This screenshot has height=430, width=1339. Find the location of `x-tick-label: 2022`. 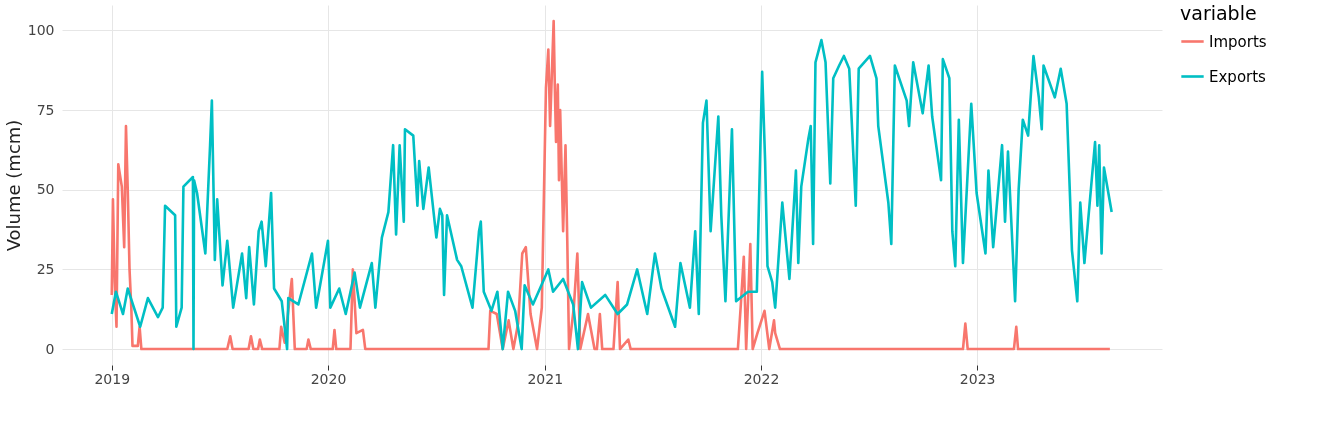

x-tick-label: 2022 is located at coordinates (761, 378).